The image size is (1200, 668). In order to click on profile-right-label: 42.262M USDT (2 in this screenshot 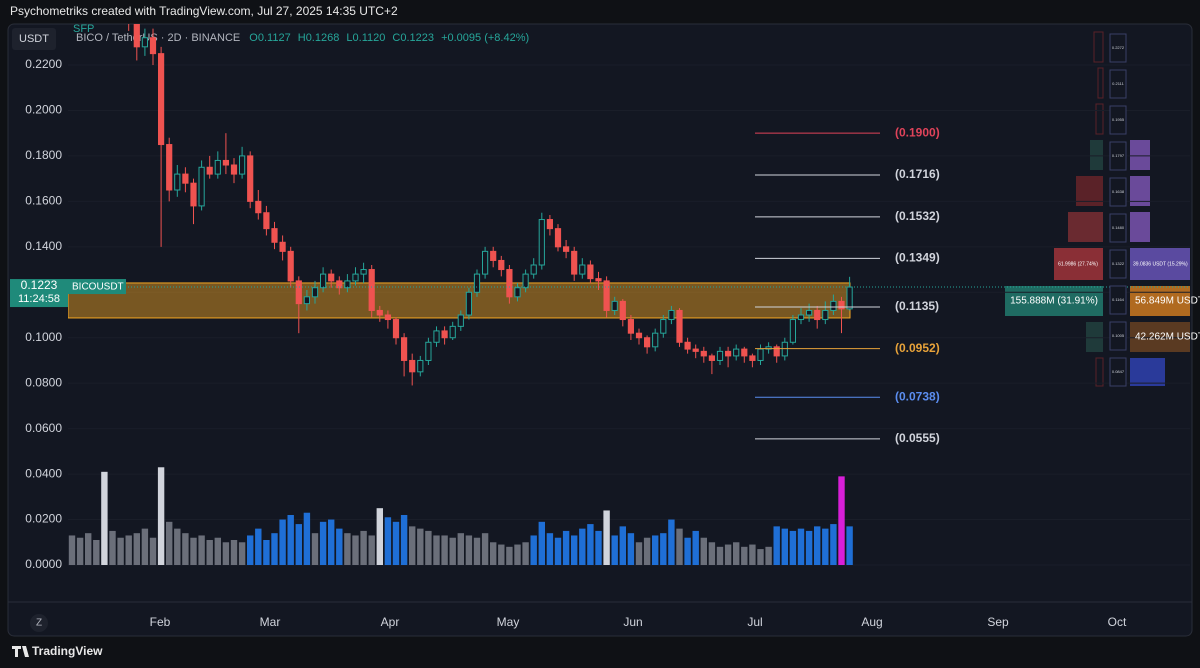, I will do `click(1167, 337)`.